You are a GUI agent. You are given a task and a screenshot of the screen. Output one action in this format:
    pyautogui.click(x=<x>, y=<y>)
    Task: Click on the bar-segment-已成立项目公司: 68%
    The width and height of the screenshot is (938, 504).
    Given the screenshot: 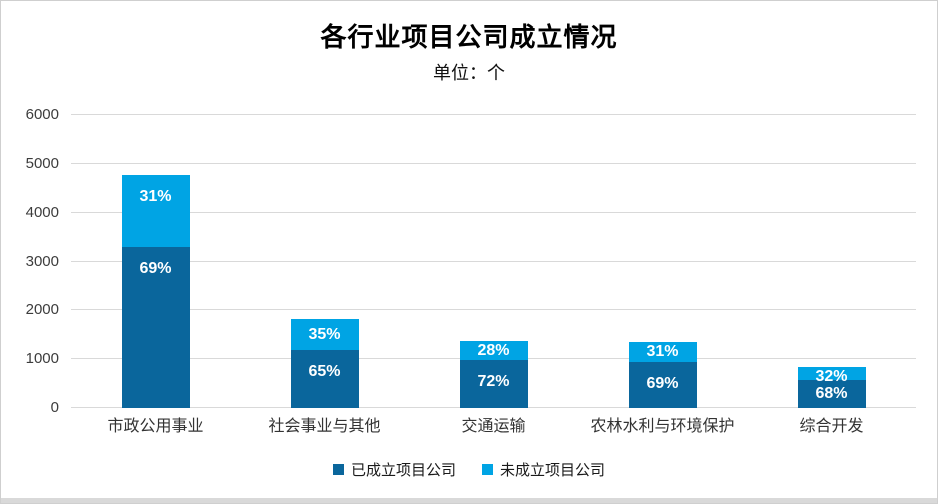 What is the action you would take?
    pyautogui.click(x=831, y=394)
    